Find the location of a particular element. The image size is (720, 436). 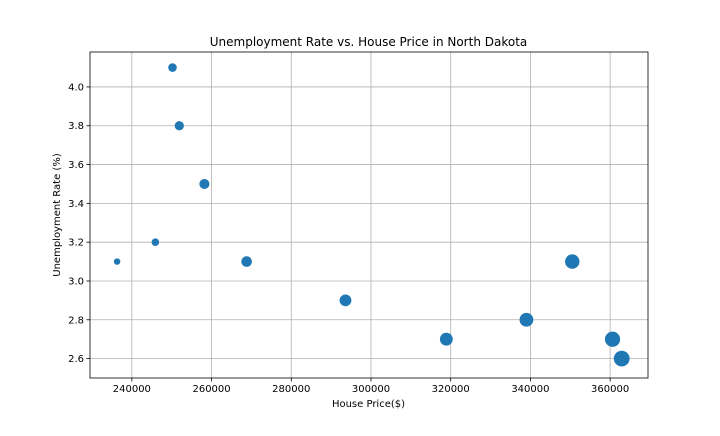

y-axis-ticks: 2.6 2.8 3.0 3.2 3.4 3.6 3.8 4.0 is located at coordinates (79, 223).